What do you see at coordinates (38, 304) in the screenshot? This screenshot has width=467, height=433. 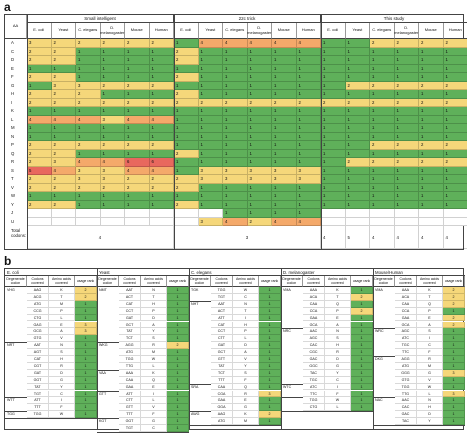 I see `codon-cell: ATG` at bounding box center [38, 304].